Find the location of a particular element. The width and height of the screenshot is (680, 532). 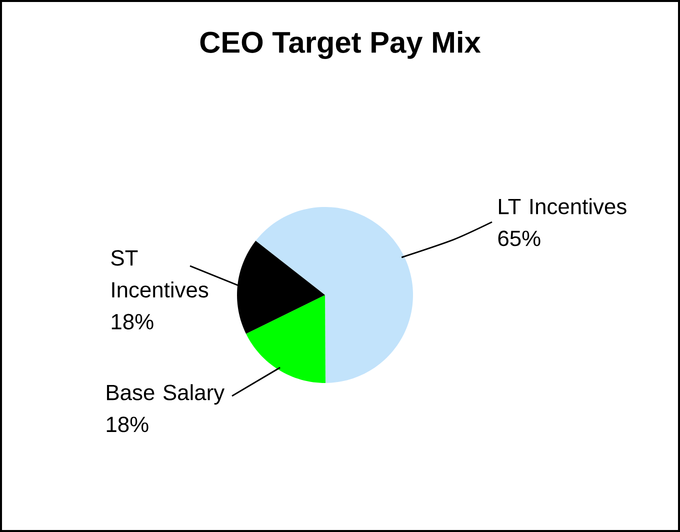

slice-label: LT Incentives is located at coordinates (562, 206).